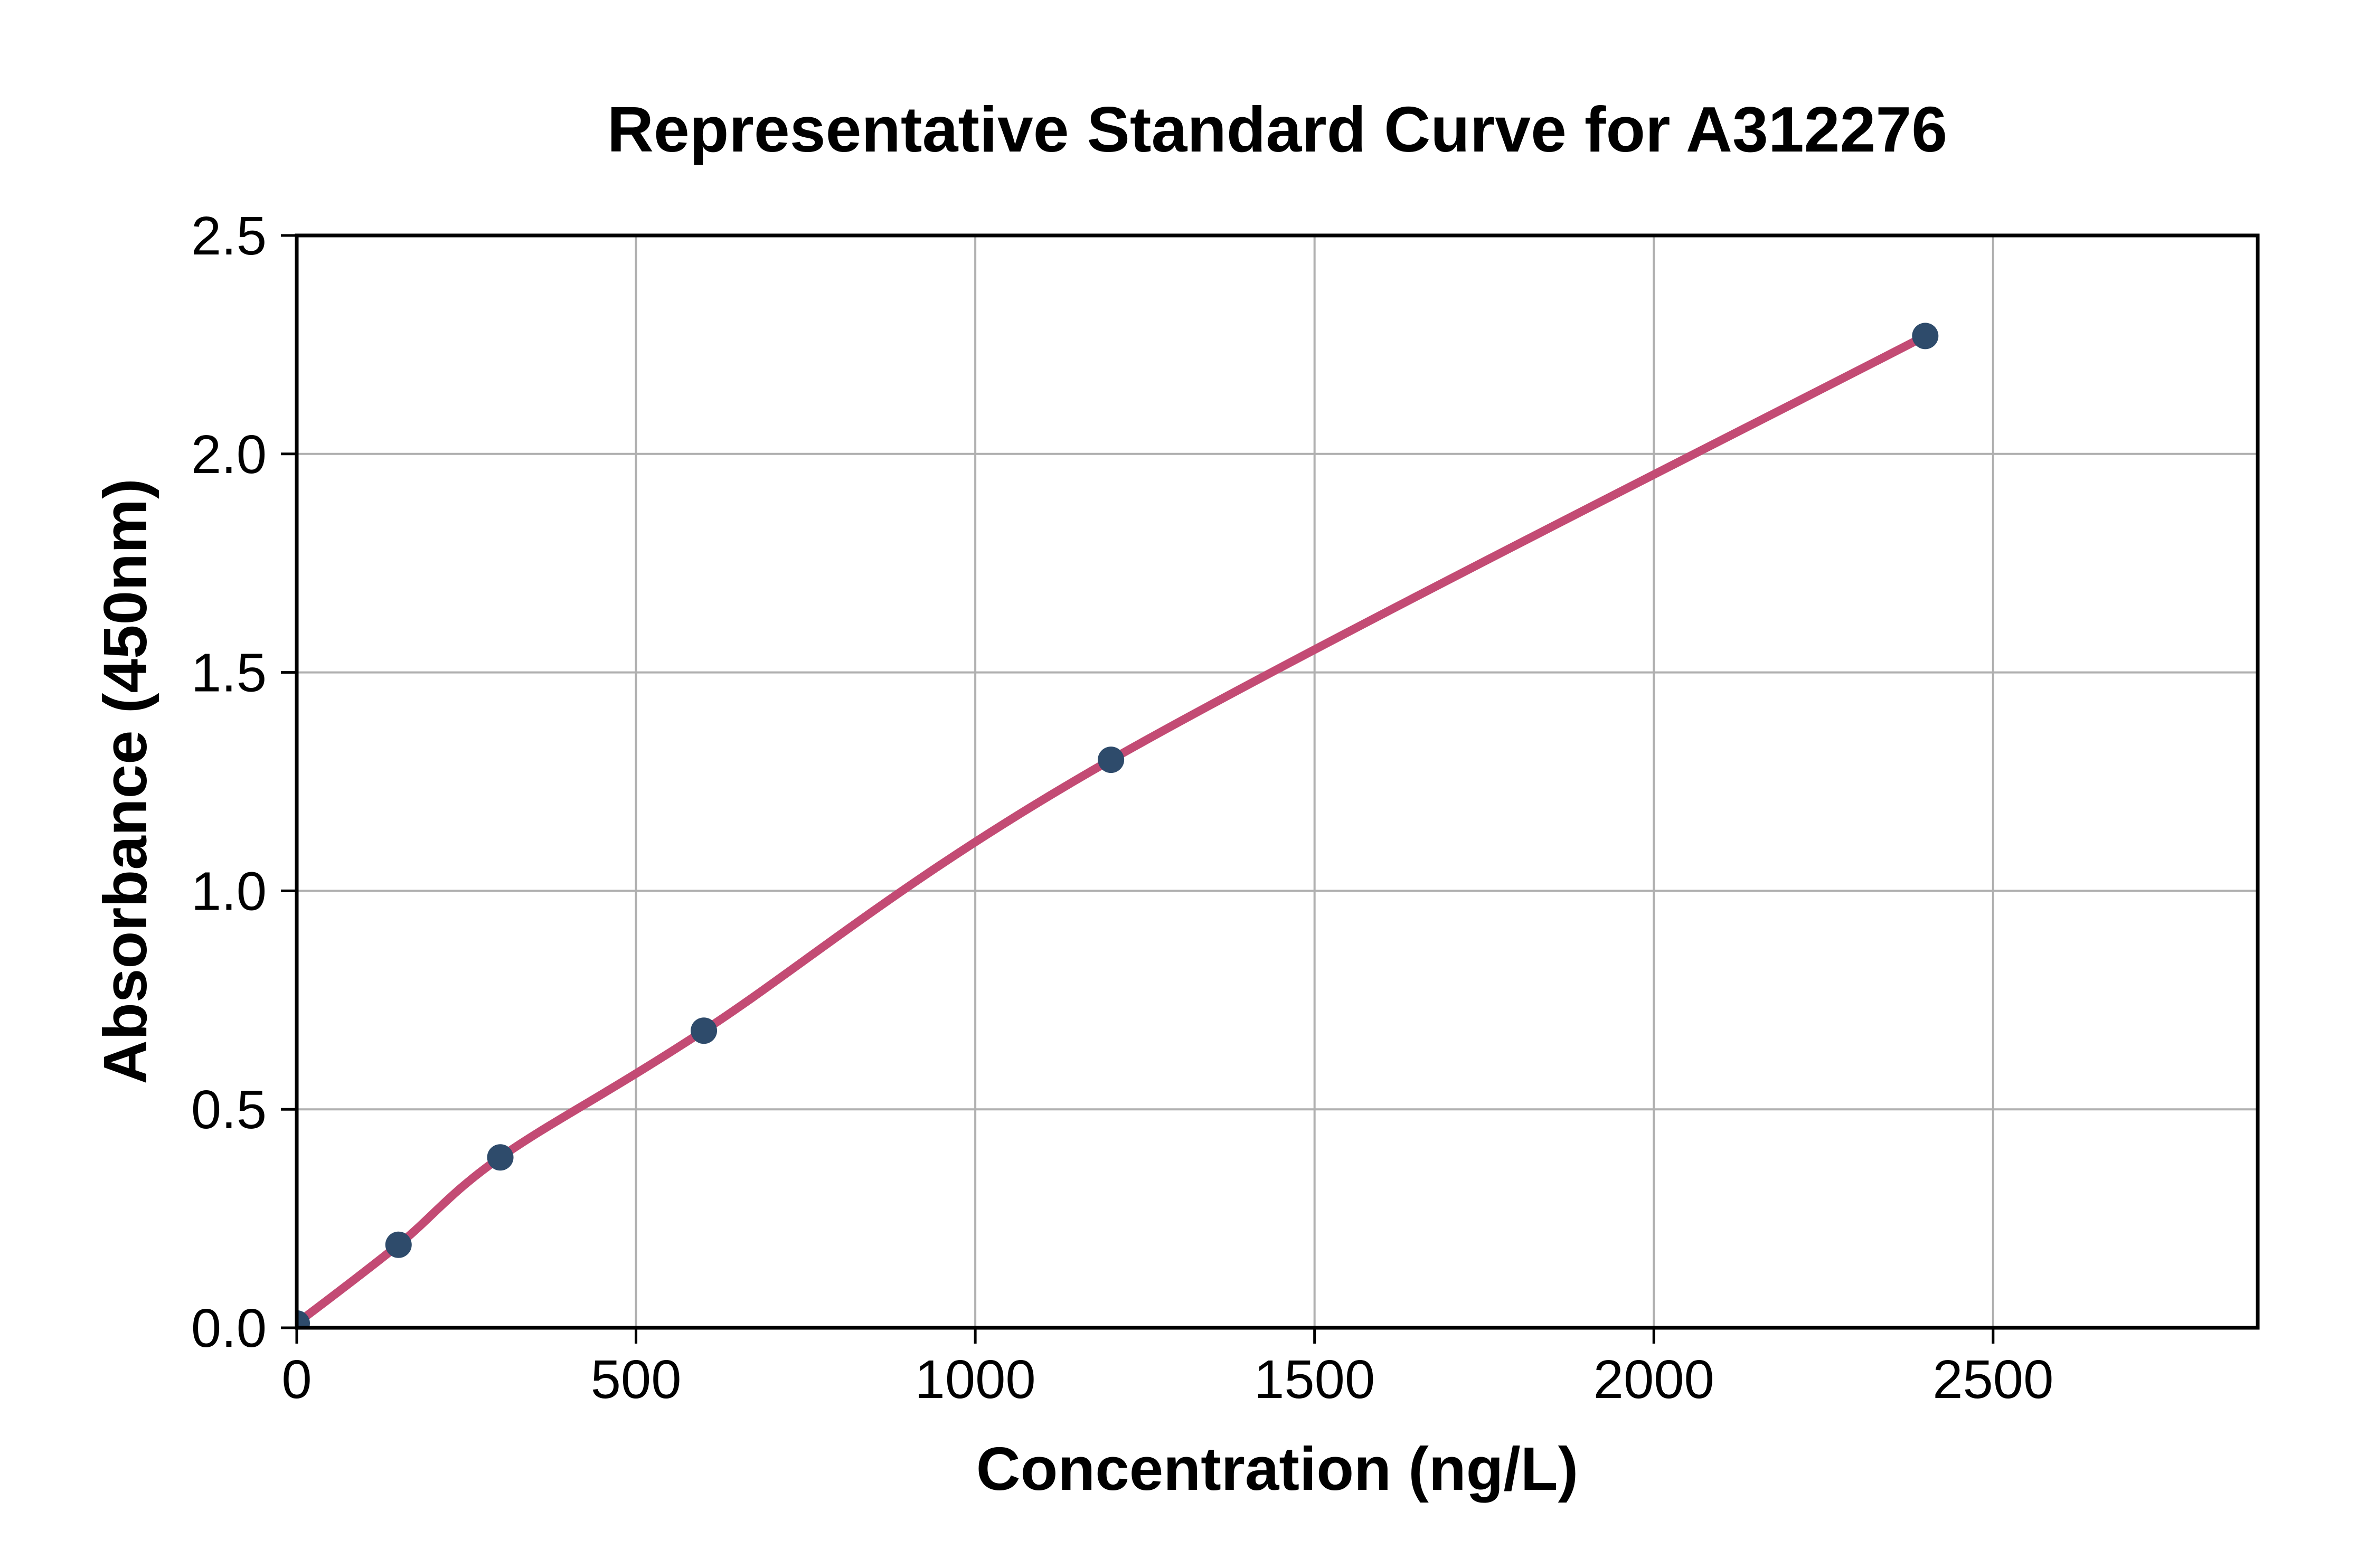 The width and height of the screenshot is (2376, 1568). Describe the element at coordinates (1315, 1380) in the screenshot. I see `x-tick-label: 1500` at that location.